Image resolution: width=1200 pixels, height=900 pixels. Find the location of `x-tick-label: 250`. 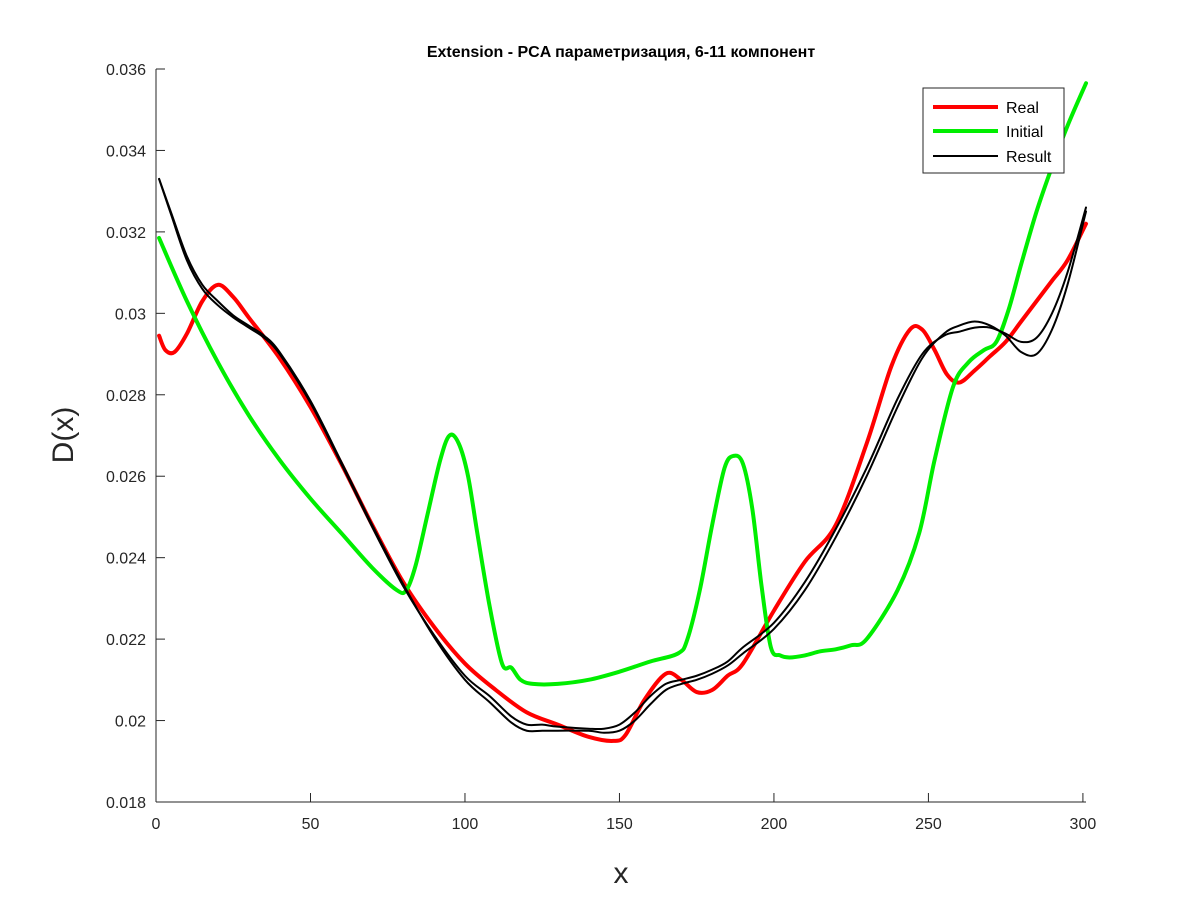

x-tick-label: 250 is located at coordinates (928, 824).